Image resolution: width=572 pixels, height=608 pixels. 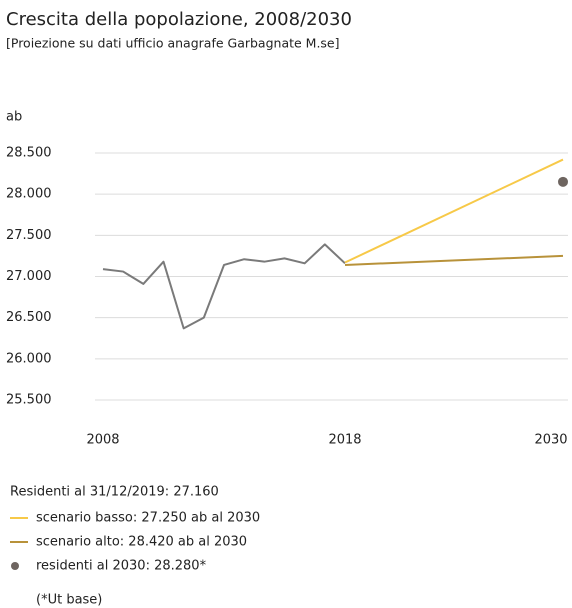 What do you see at coordinates (141, 542) in the screenshot?
I see `legend-label: scenario alto: 28.420 ab al 2030` at bounding box center [141, 542].